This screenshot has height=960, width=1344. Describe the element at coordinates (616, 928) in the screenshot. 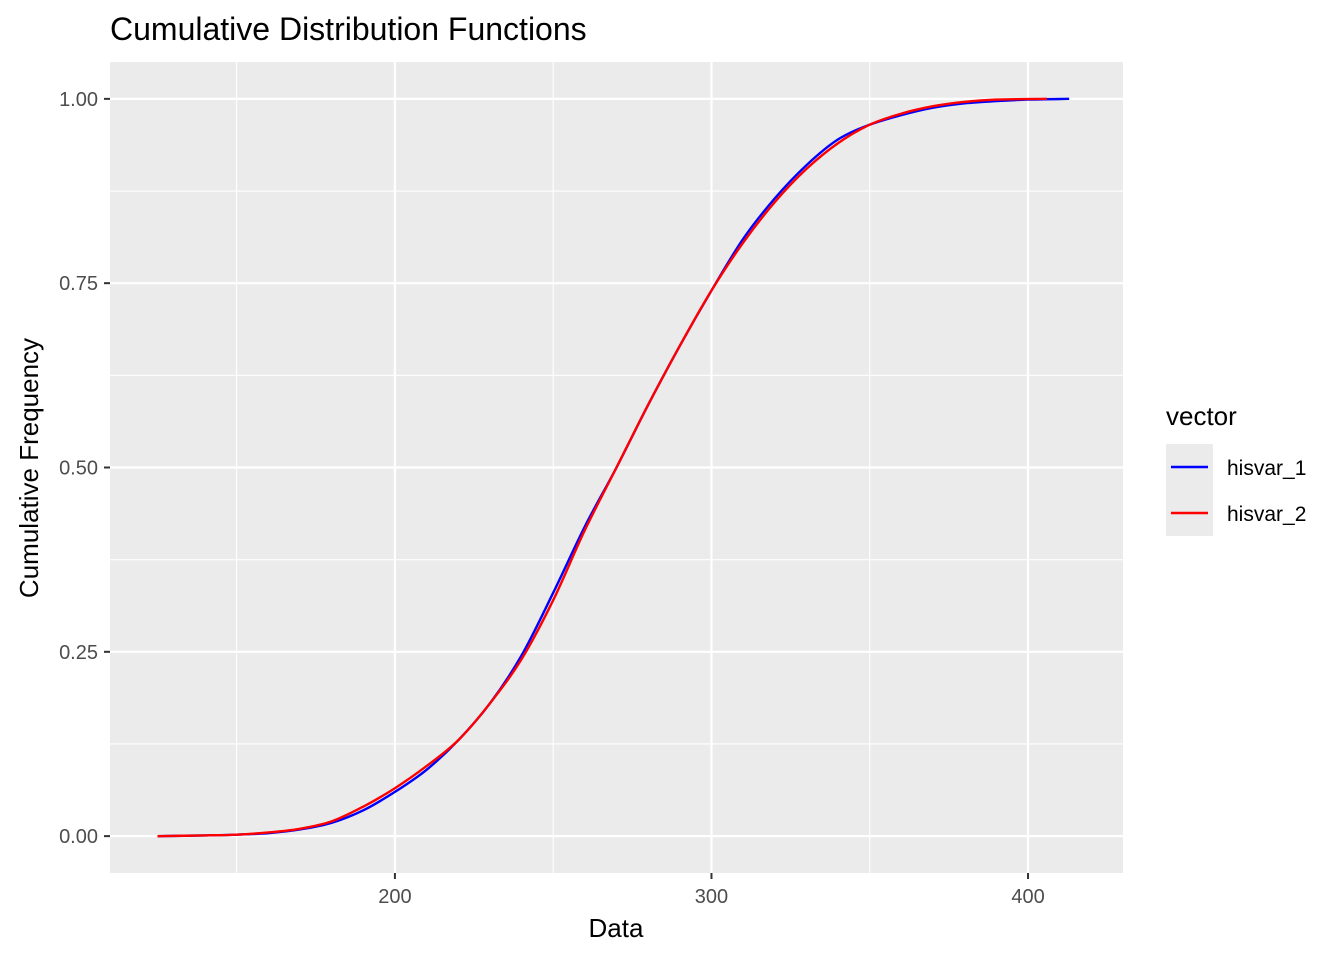

I see `x-axis-title: Data` at that location.